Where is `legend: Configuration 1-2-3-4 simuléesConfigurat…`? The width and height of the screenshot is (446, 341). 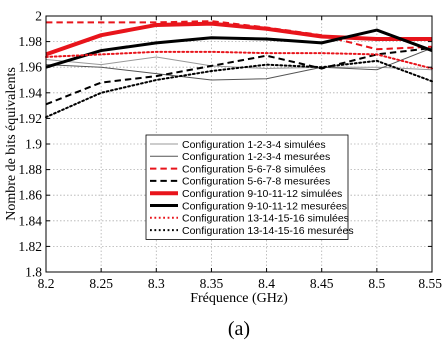 legend: Configuration 1-2-3-4 simuléesConfigurat… is located at coordinates (249, 187).